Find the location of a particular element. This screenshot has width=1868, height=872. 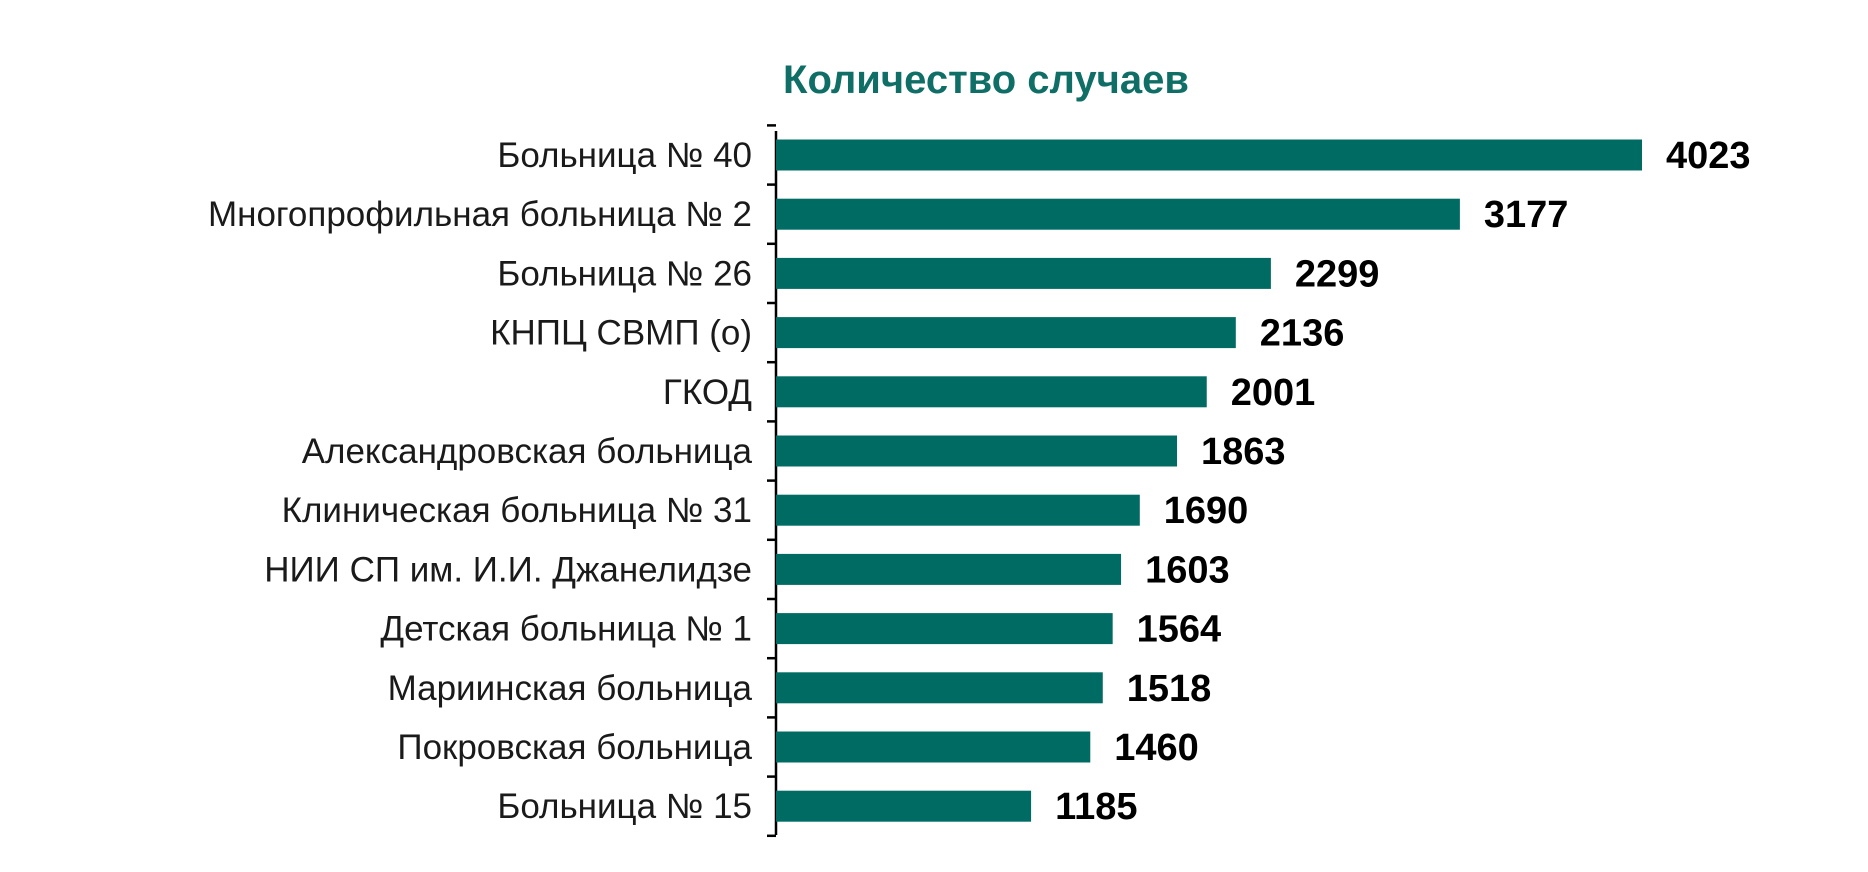

value-label: 1460 is located at coordinates (1156, 748).